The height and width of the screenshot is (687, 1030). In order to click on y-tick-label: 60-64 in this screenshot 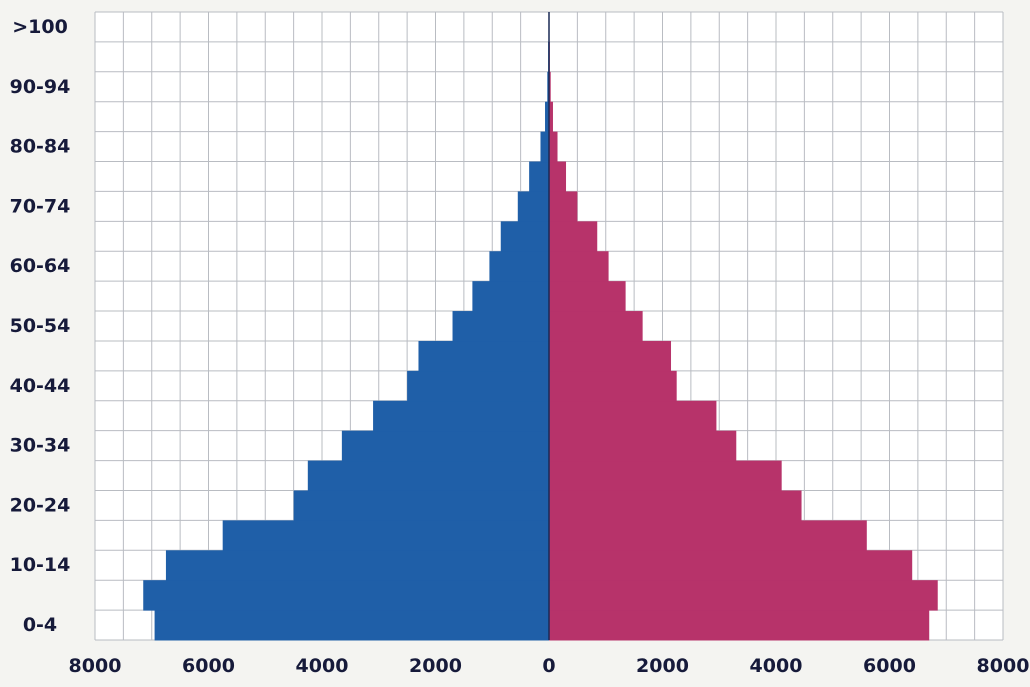, I will do `click(40, 266)`.